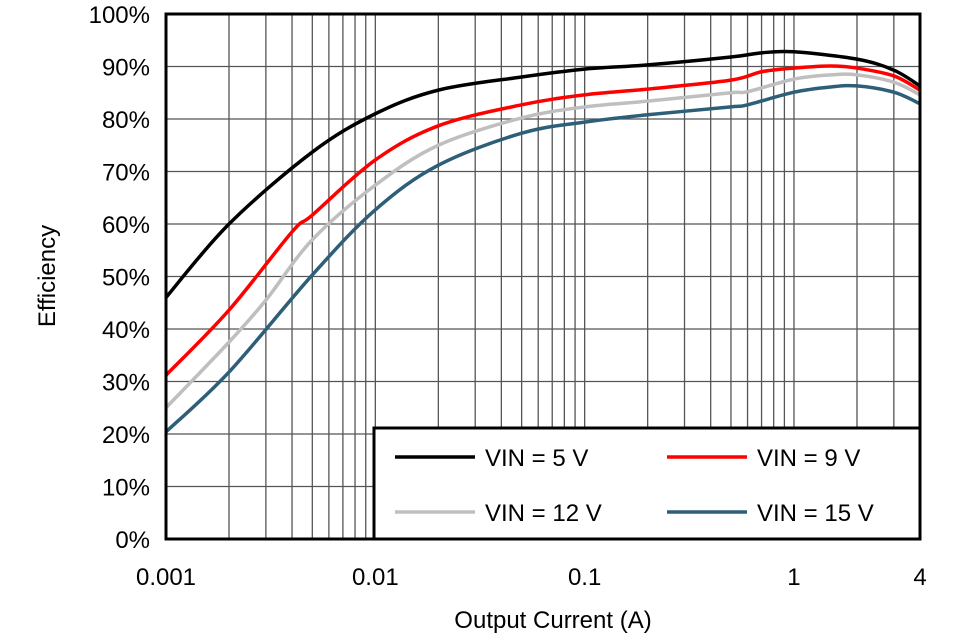 Image resolution: width=976 pixels, height=643 pixels. What do you see at coordinates (126, 173) in the screenshot?
I see `y-tick-label: 70%` at bounding box center [126, 173].